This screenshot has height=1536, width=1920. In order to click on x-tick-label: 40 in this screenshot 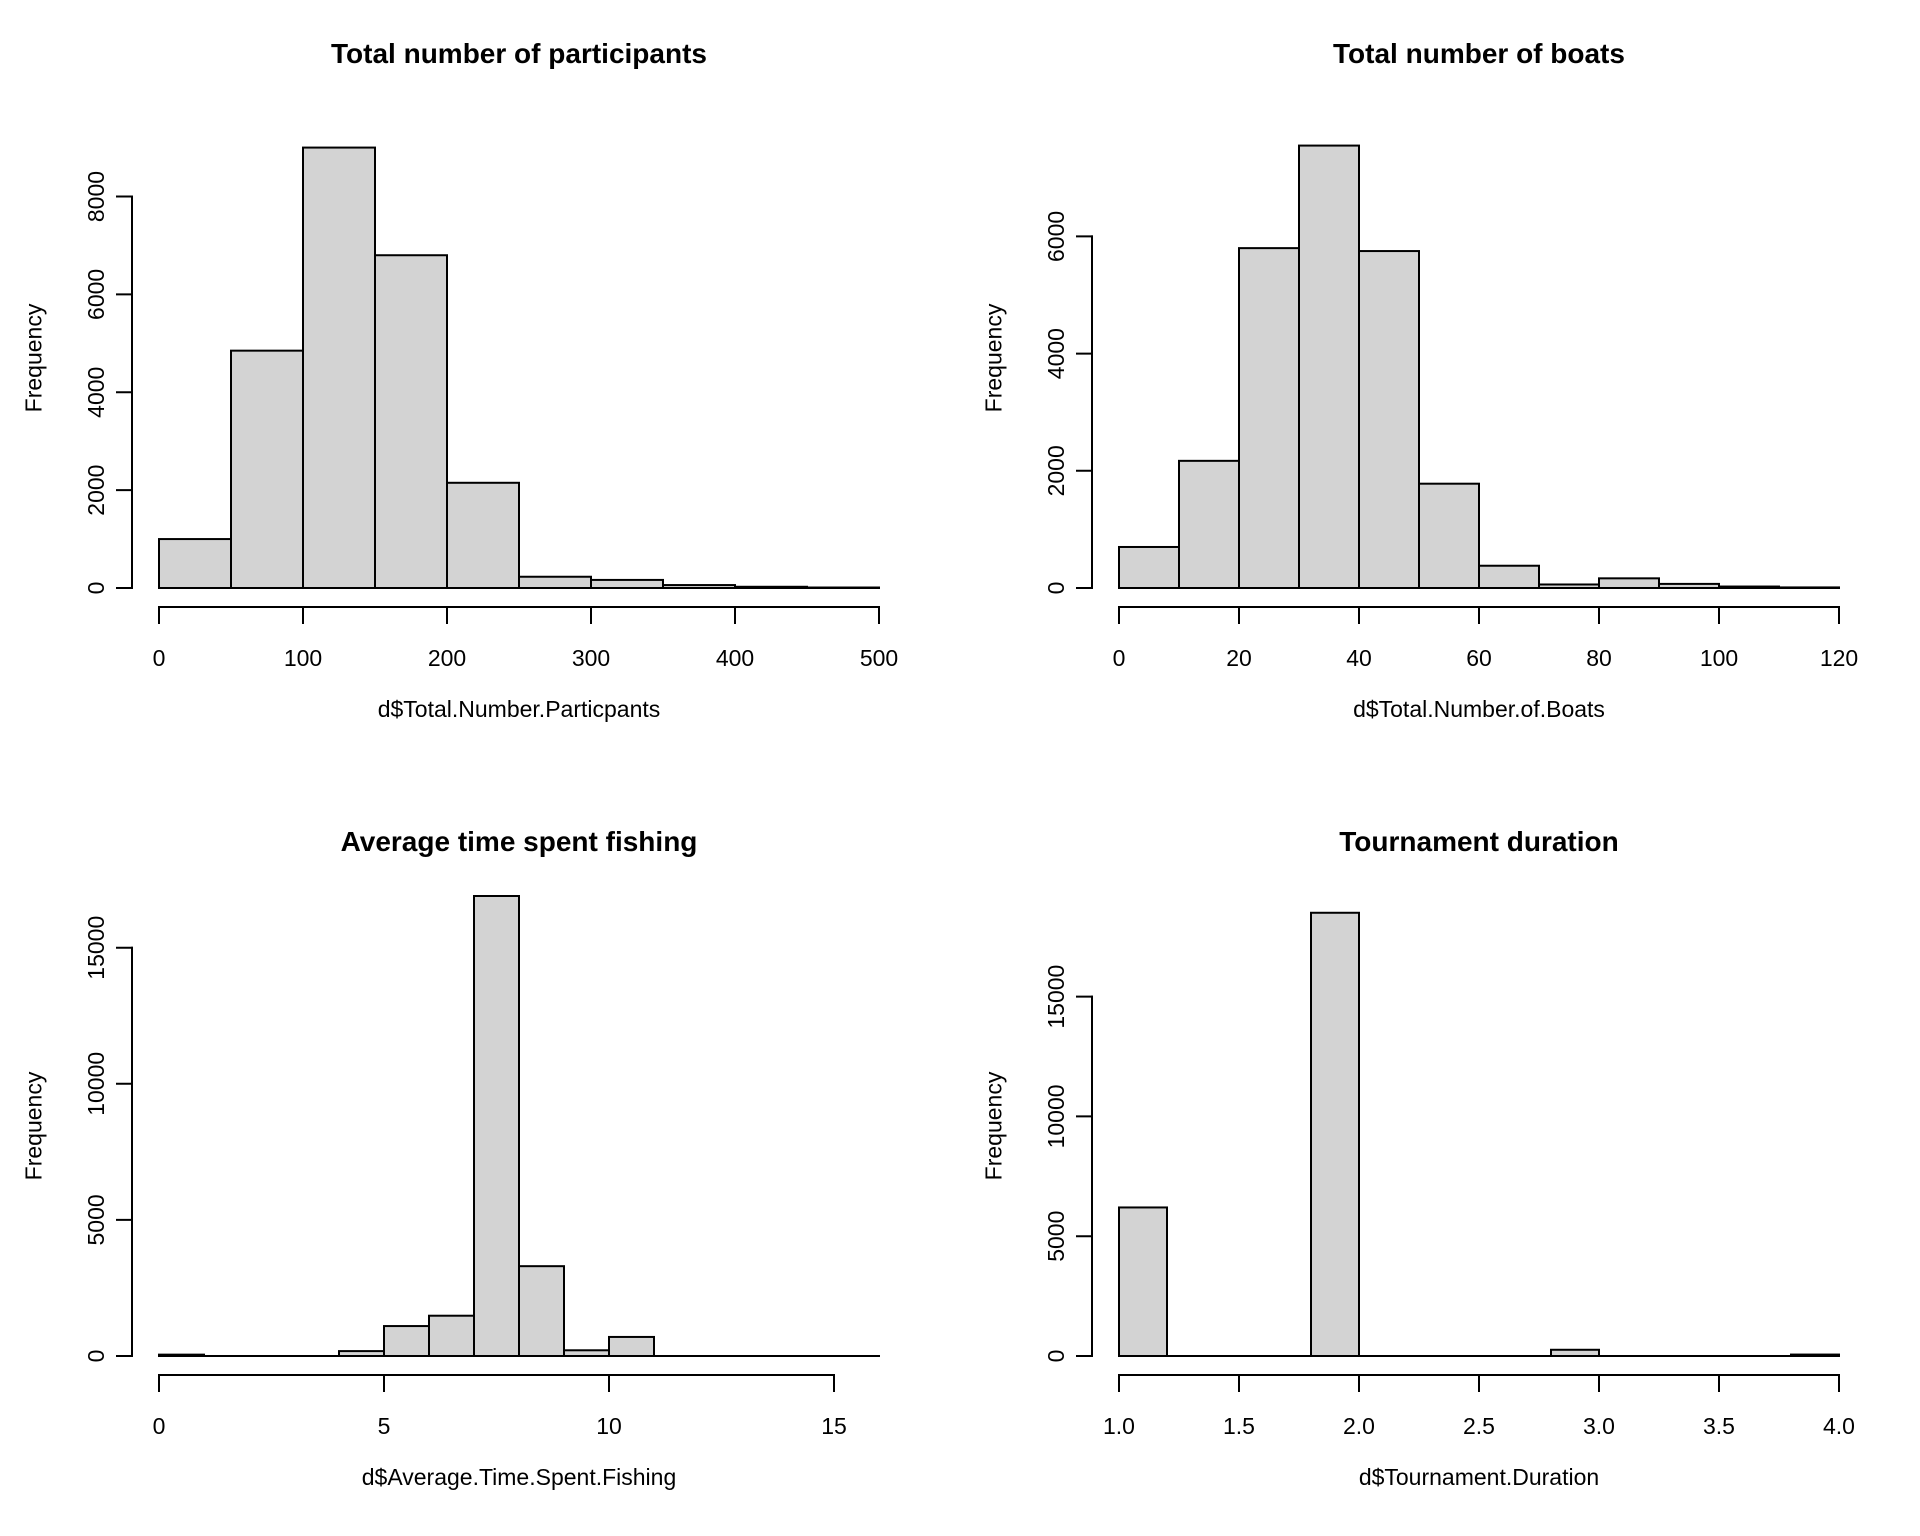, I will do `click(1359, 658)`.